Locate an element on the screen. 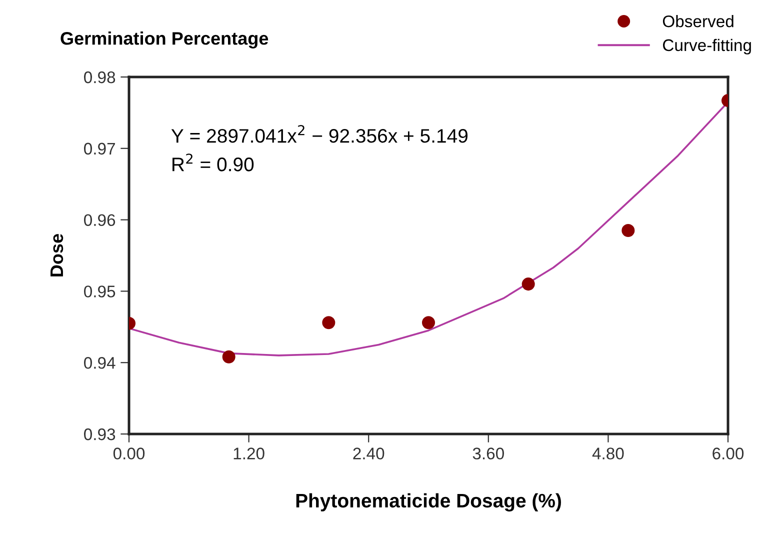  legend-label: Curve-fitting is located at coordinates (707, 46).